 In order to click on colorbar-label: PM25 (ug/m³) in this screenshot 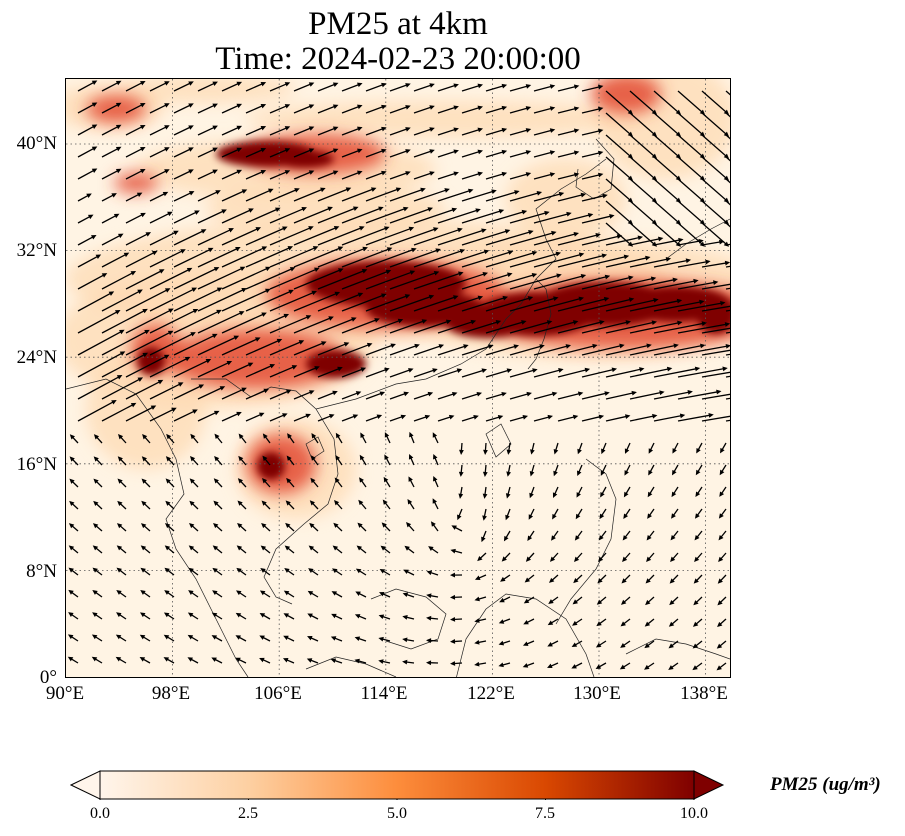, I will do `click(825, 784)`.